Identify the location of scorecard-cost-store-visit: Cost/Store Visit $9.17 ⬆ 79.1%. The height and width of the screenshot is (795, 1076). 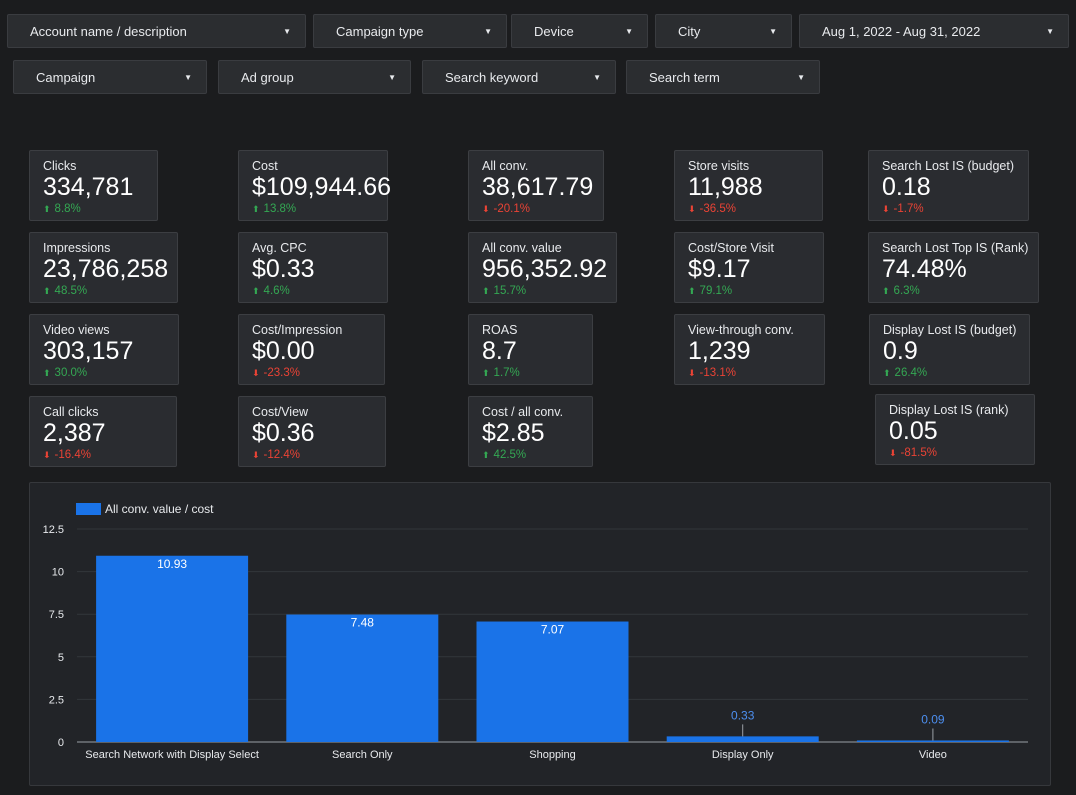
(749, 267).